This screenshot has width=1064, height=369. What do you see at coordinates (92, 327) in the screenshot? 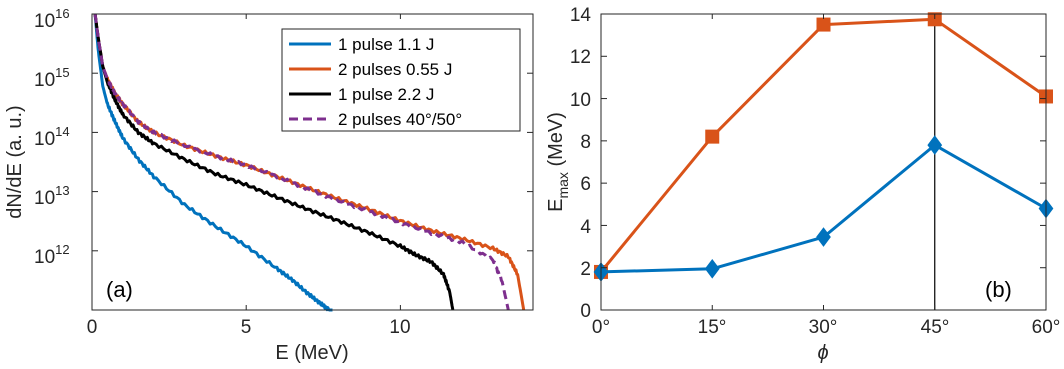
I see `x-tick-label: 0` at bounding box center [92, 327].